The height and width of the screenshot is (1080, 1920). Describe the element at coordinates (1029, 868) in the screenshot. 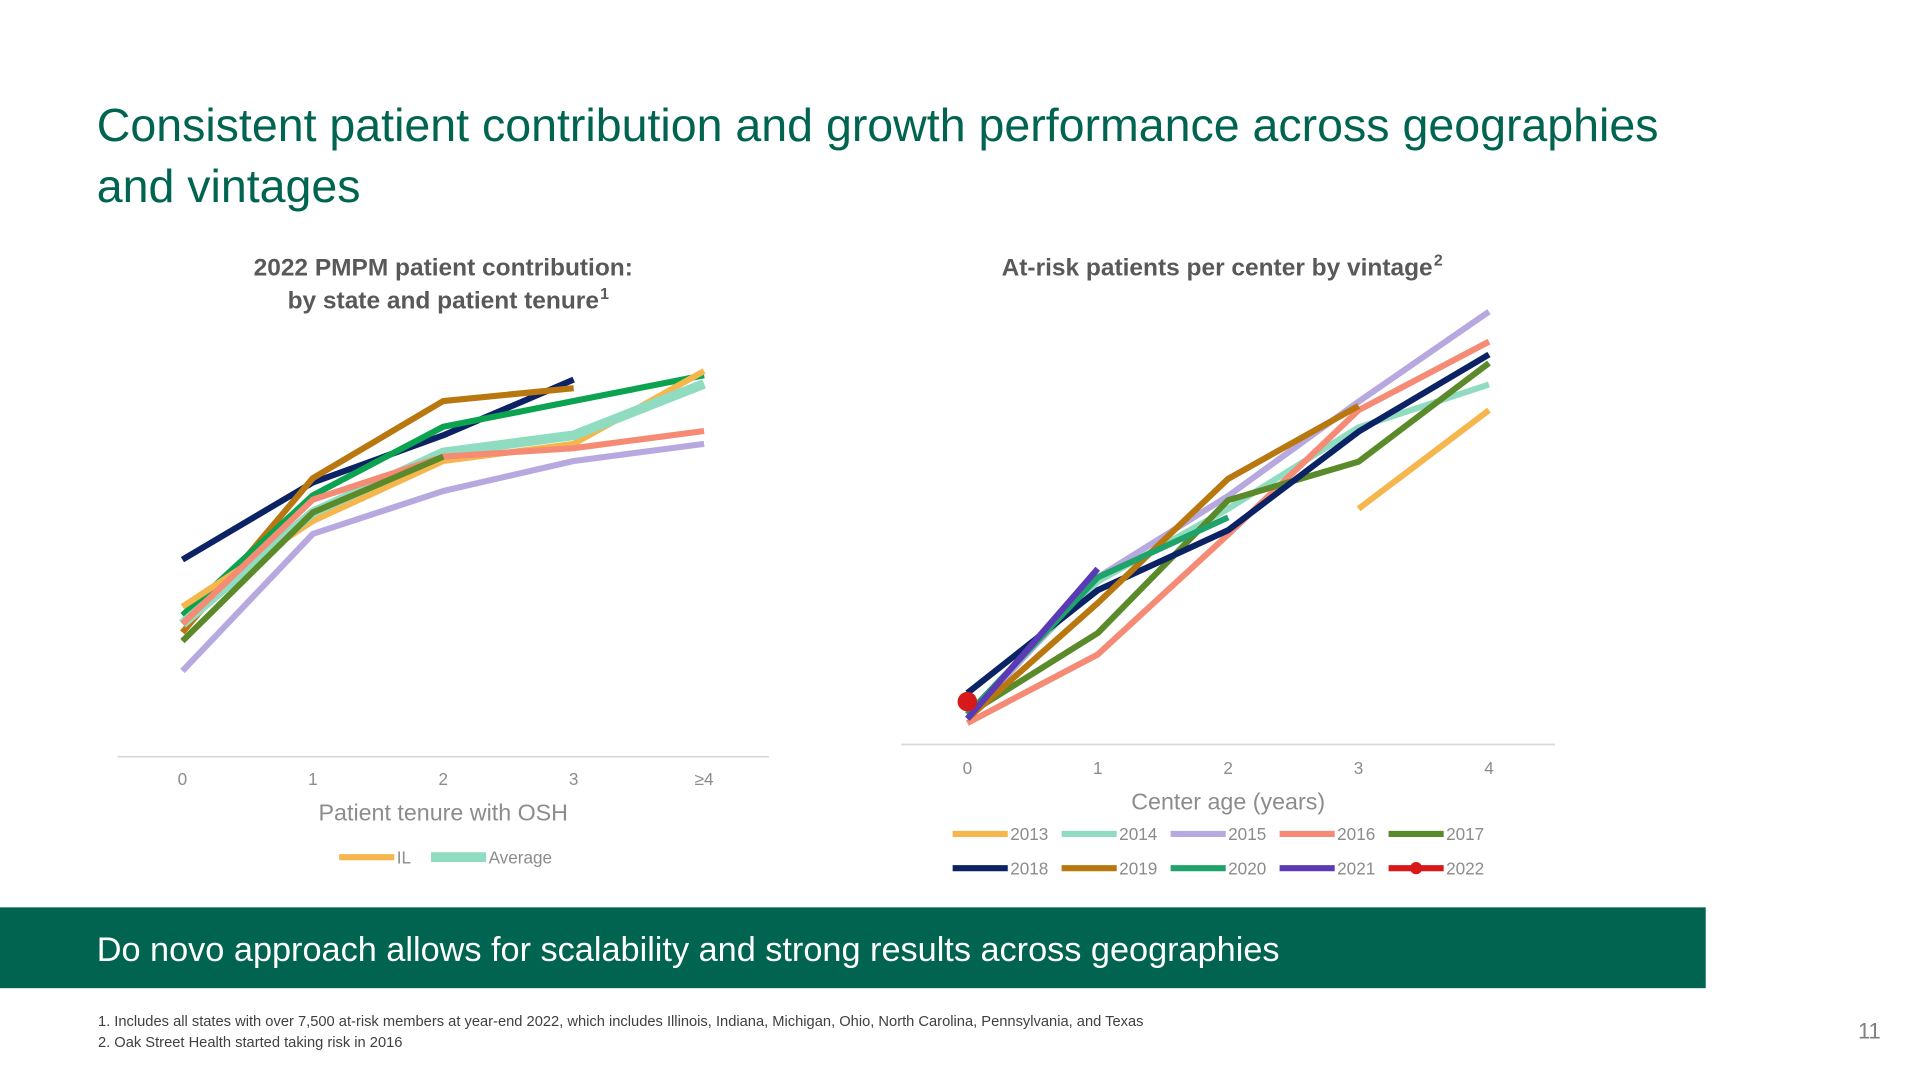

I see `legend-label: 2018` at that location.